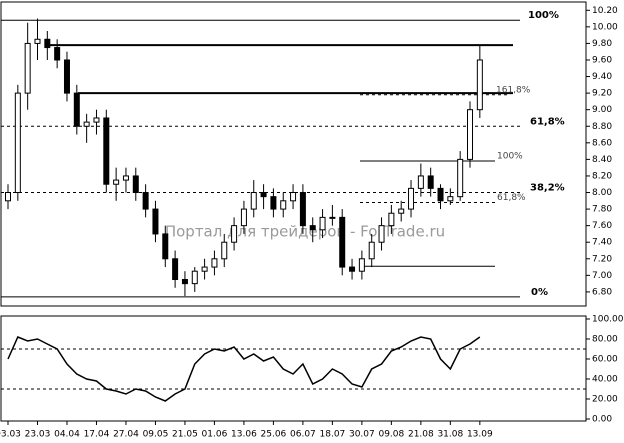 The width and height of the screenshot is (624, 443). Describe the element at coordinates (215, 435) in the screenshot. I see `x-tick-label: 01.06` at that location.